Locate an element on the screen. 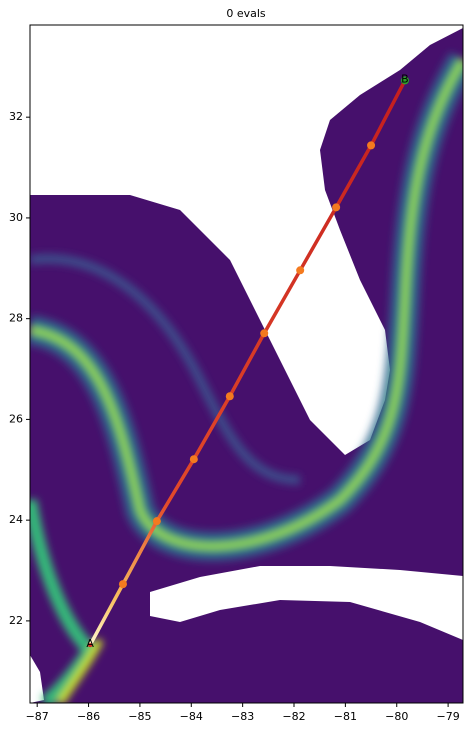 The height and width of the screenshot is (751, 474). y-tick-label: 28 is located at coordinates (16, 318).